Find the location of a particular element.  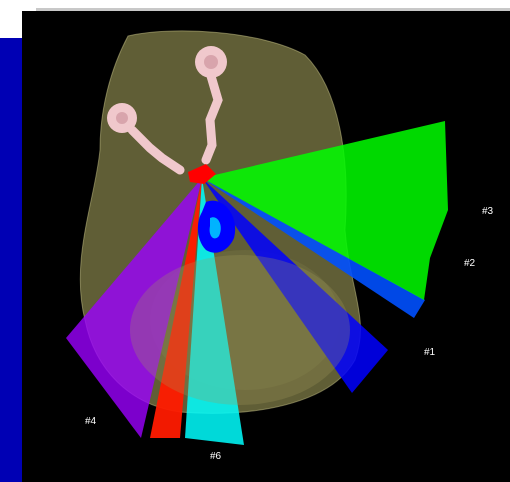

left-frame-bar is located at coordinates (11, 241).